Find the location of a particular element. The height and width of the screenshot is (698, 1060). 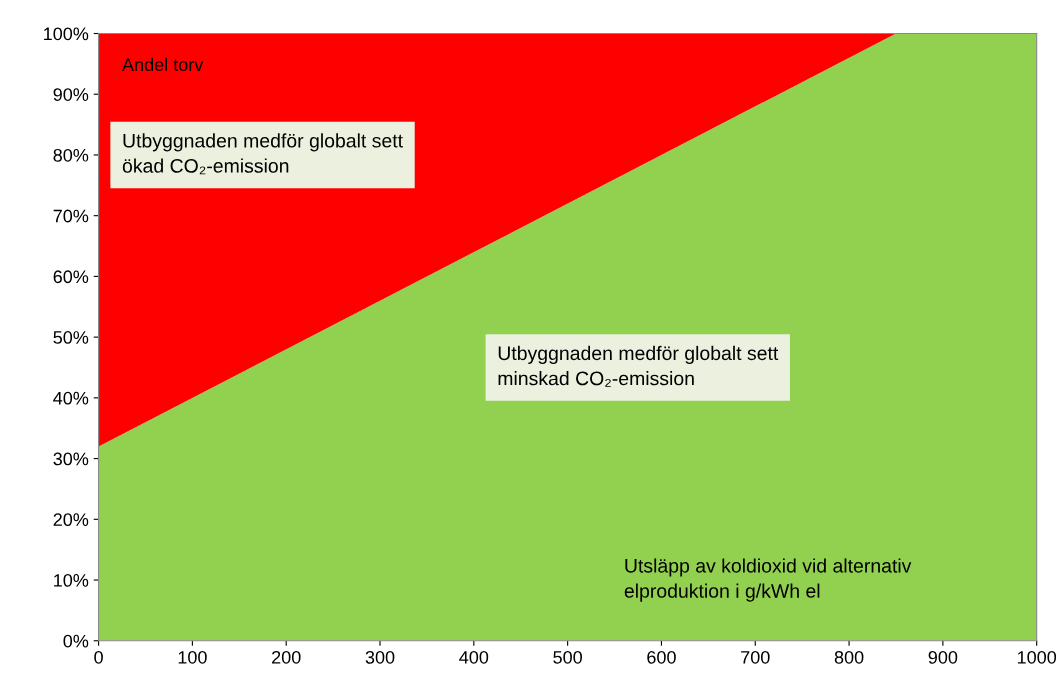

x-tick-label: 300 is located at coordinates (380, 657).